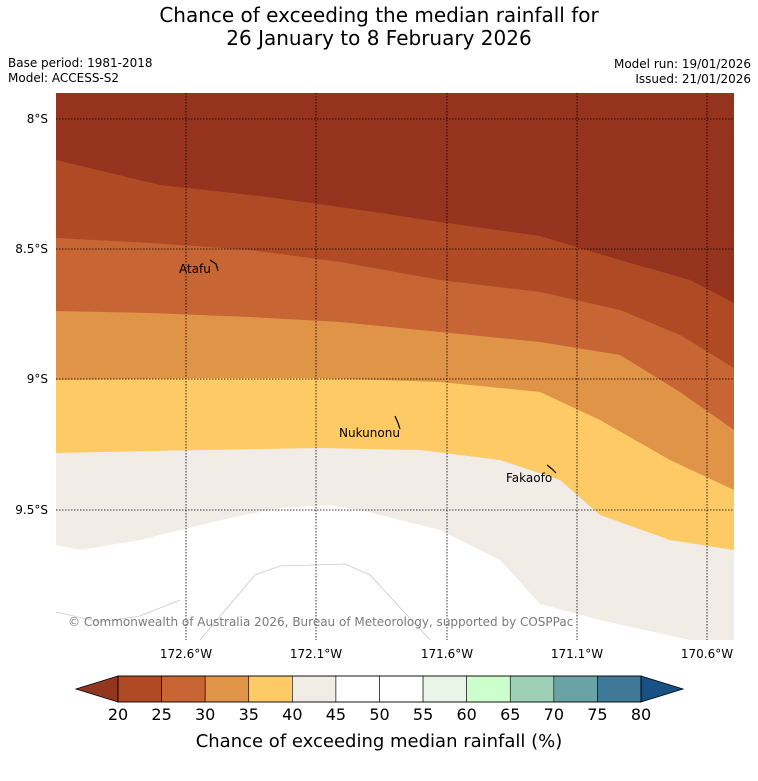 The image size is (758, 781). I want to click on lon-label-172-1w: 172.1°W, so click(316, 654).